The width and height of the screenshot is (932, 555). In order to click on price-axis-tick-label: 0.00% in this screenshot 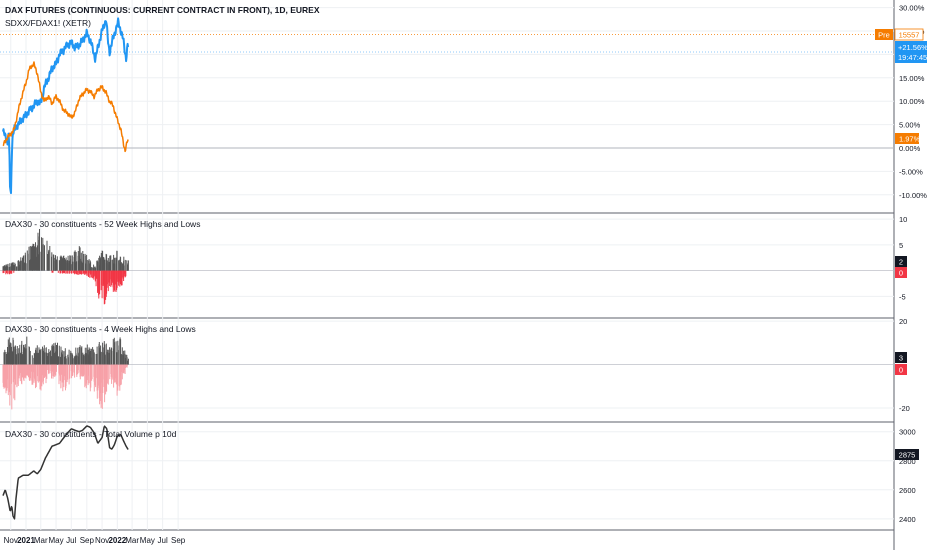, I will do `click(910, 148)`.